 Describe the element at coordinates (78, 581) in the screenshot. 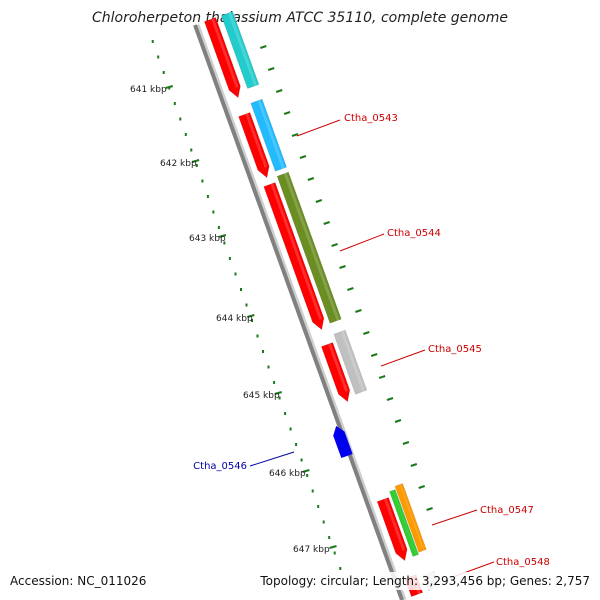

I see `accession-text: Accession: NC_011026` at that location.